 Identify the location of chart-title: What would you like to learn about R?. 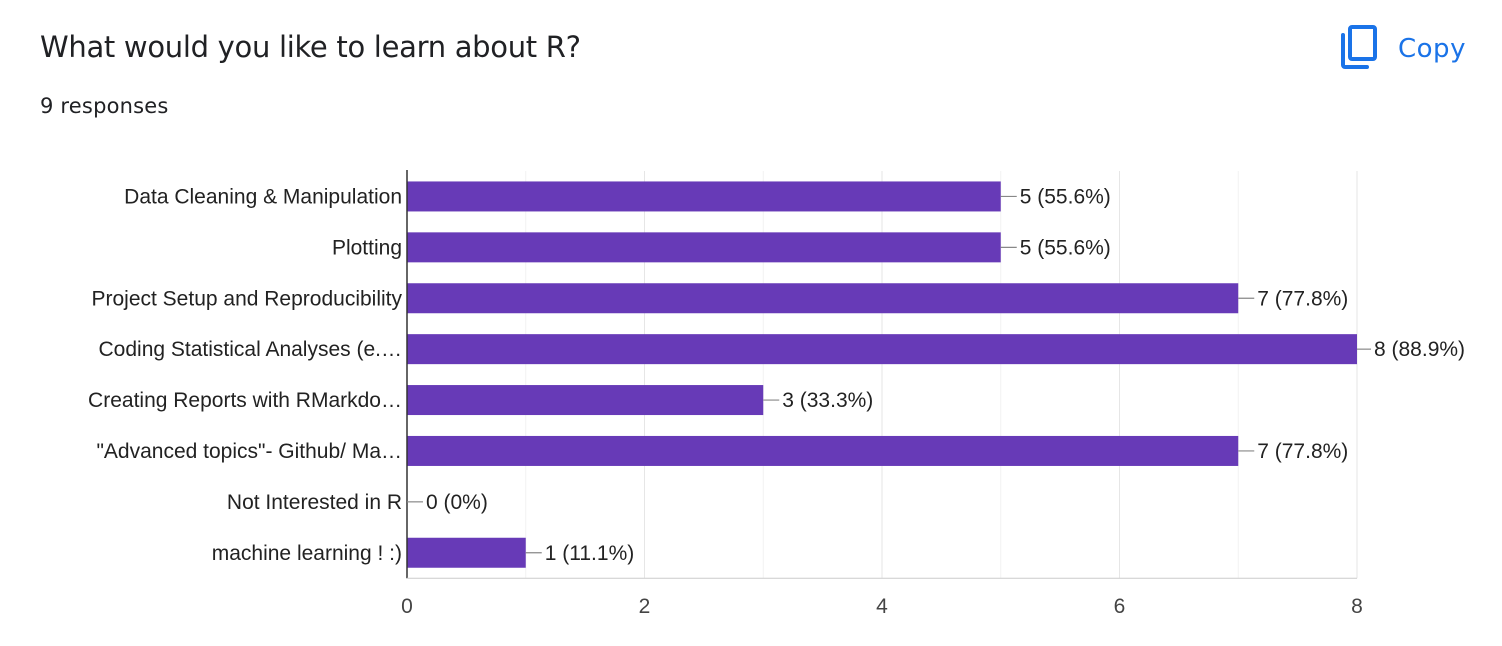
(310, 47).